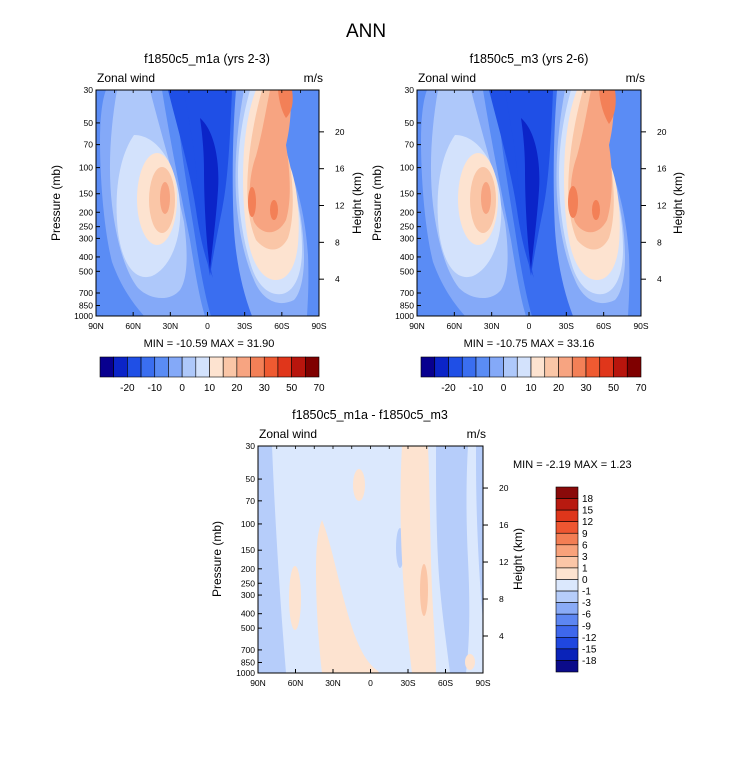 This screenshot has height=768, width=733. What do you see at coordinates (588, 499) in the screenshot?
I see `colorbar-label: 18` at bounding box center [588, 499].